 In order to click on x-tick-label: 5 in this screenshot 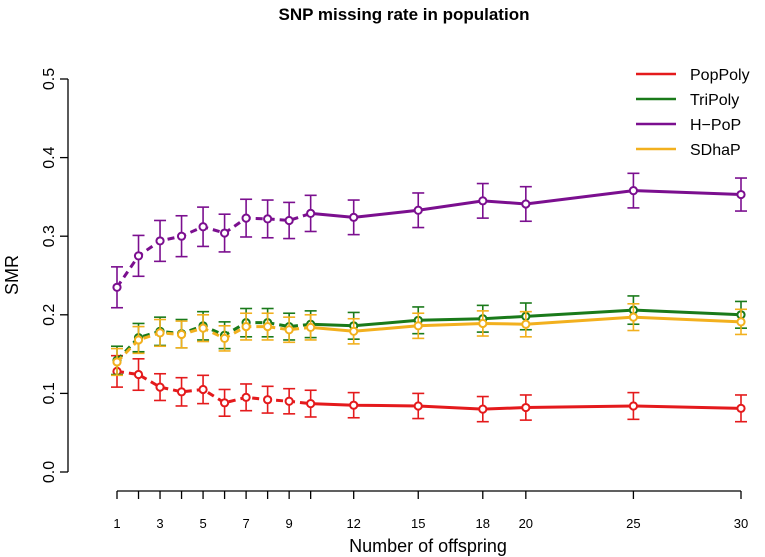, I will do `click(202, 523)`.